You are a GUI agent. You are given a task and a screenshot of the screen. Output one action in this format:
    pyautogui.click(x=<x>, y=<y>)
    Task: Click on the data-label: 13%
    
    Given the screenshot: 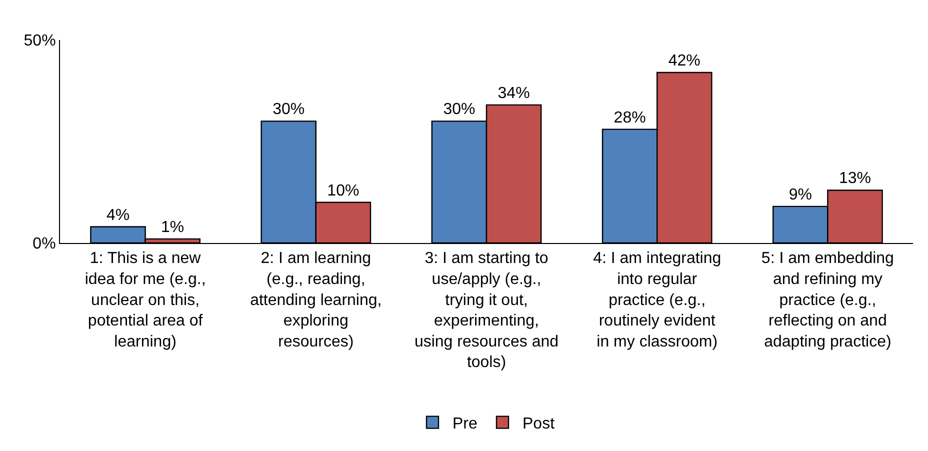 What is the action you would take?
    pyautogui.click(x=855, y=179)
    